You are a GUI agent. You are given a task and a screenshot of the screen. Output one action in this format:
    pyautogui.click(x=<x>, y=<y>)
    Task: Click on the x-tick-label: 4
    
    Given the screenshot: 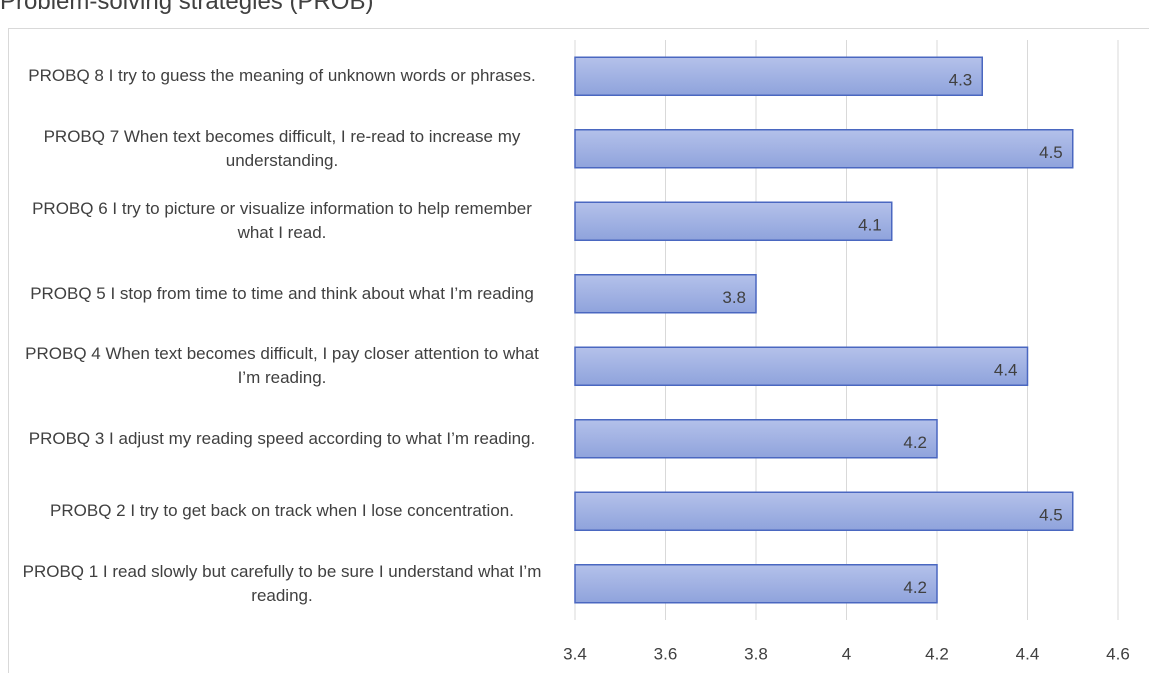 What is the action you would take?
    pyautogui.click(x=846, y=653)
    